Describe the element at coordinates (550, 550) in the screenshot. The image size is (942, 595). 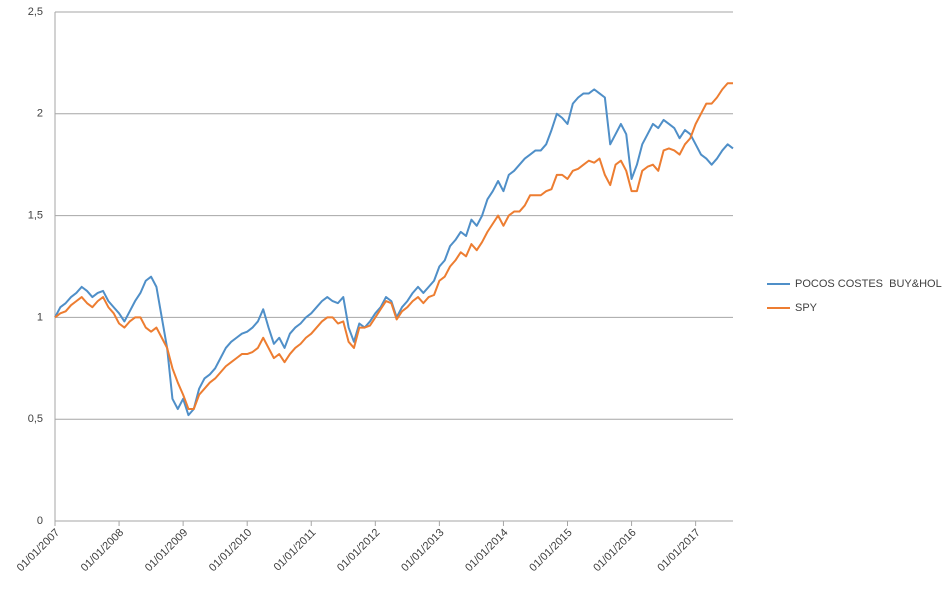
I see `x-tick-label: 01/01/2015` at that location.